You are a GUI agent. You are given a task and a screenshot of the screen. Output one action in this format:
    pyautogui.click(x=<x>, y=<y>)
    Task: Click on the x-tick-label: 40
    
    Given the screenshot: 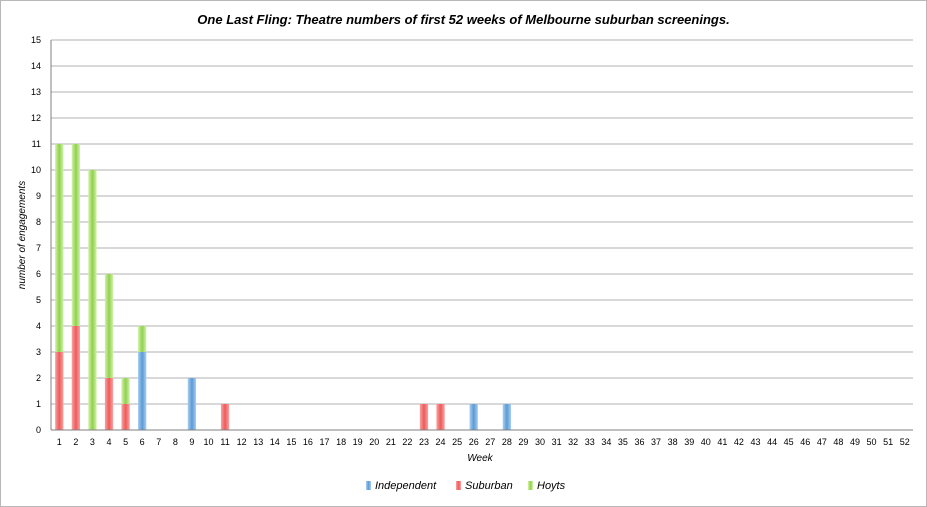 What is the action you would take?
    pyautogui.click(x=706, y=442)
    